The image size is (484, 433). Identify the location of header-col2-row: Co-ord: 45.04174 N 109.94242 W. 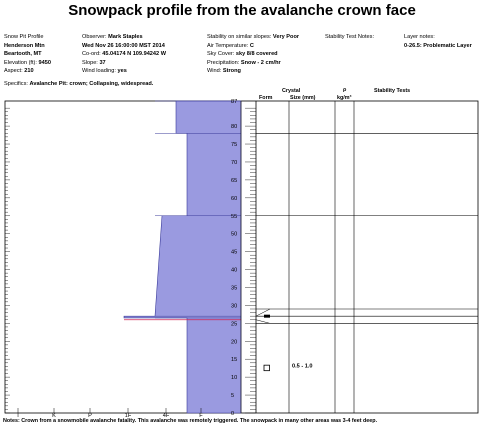
(124, 54).